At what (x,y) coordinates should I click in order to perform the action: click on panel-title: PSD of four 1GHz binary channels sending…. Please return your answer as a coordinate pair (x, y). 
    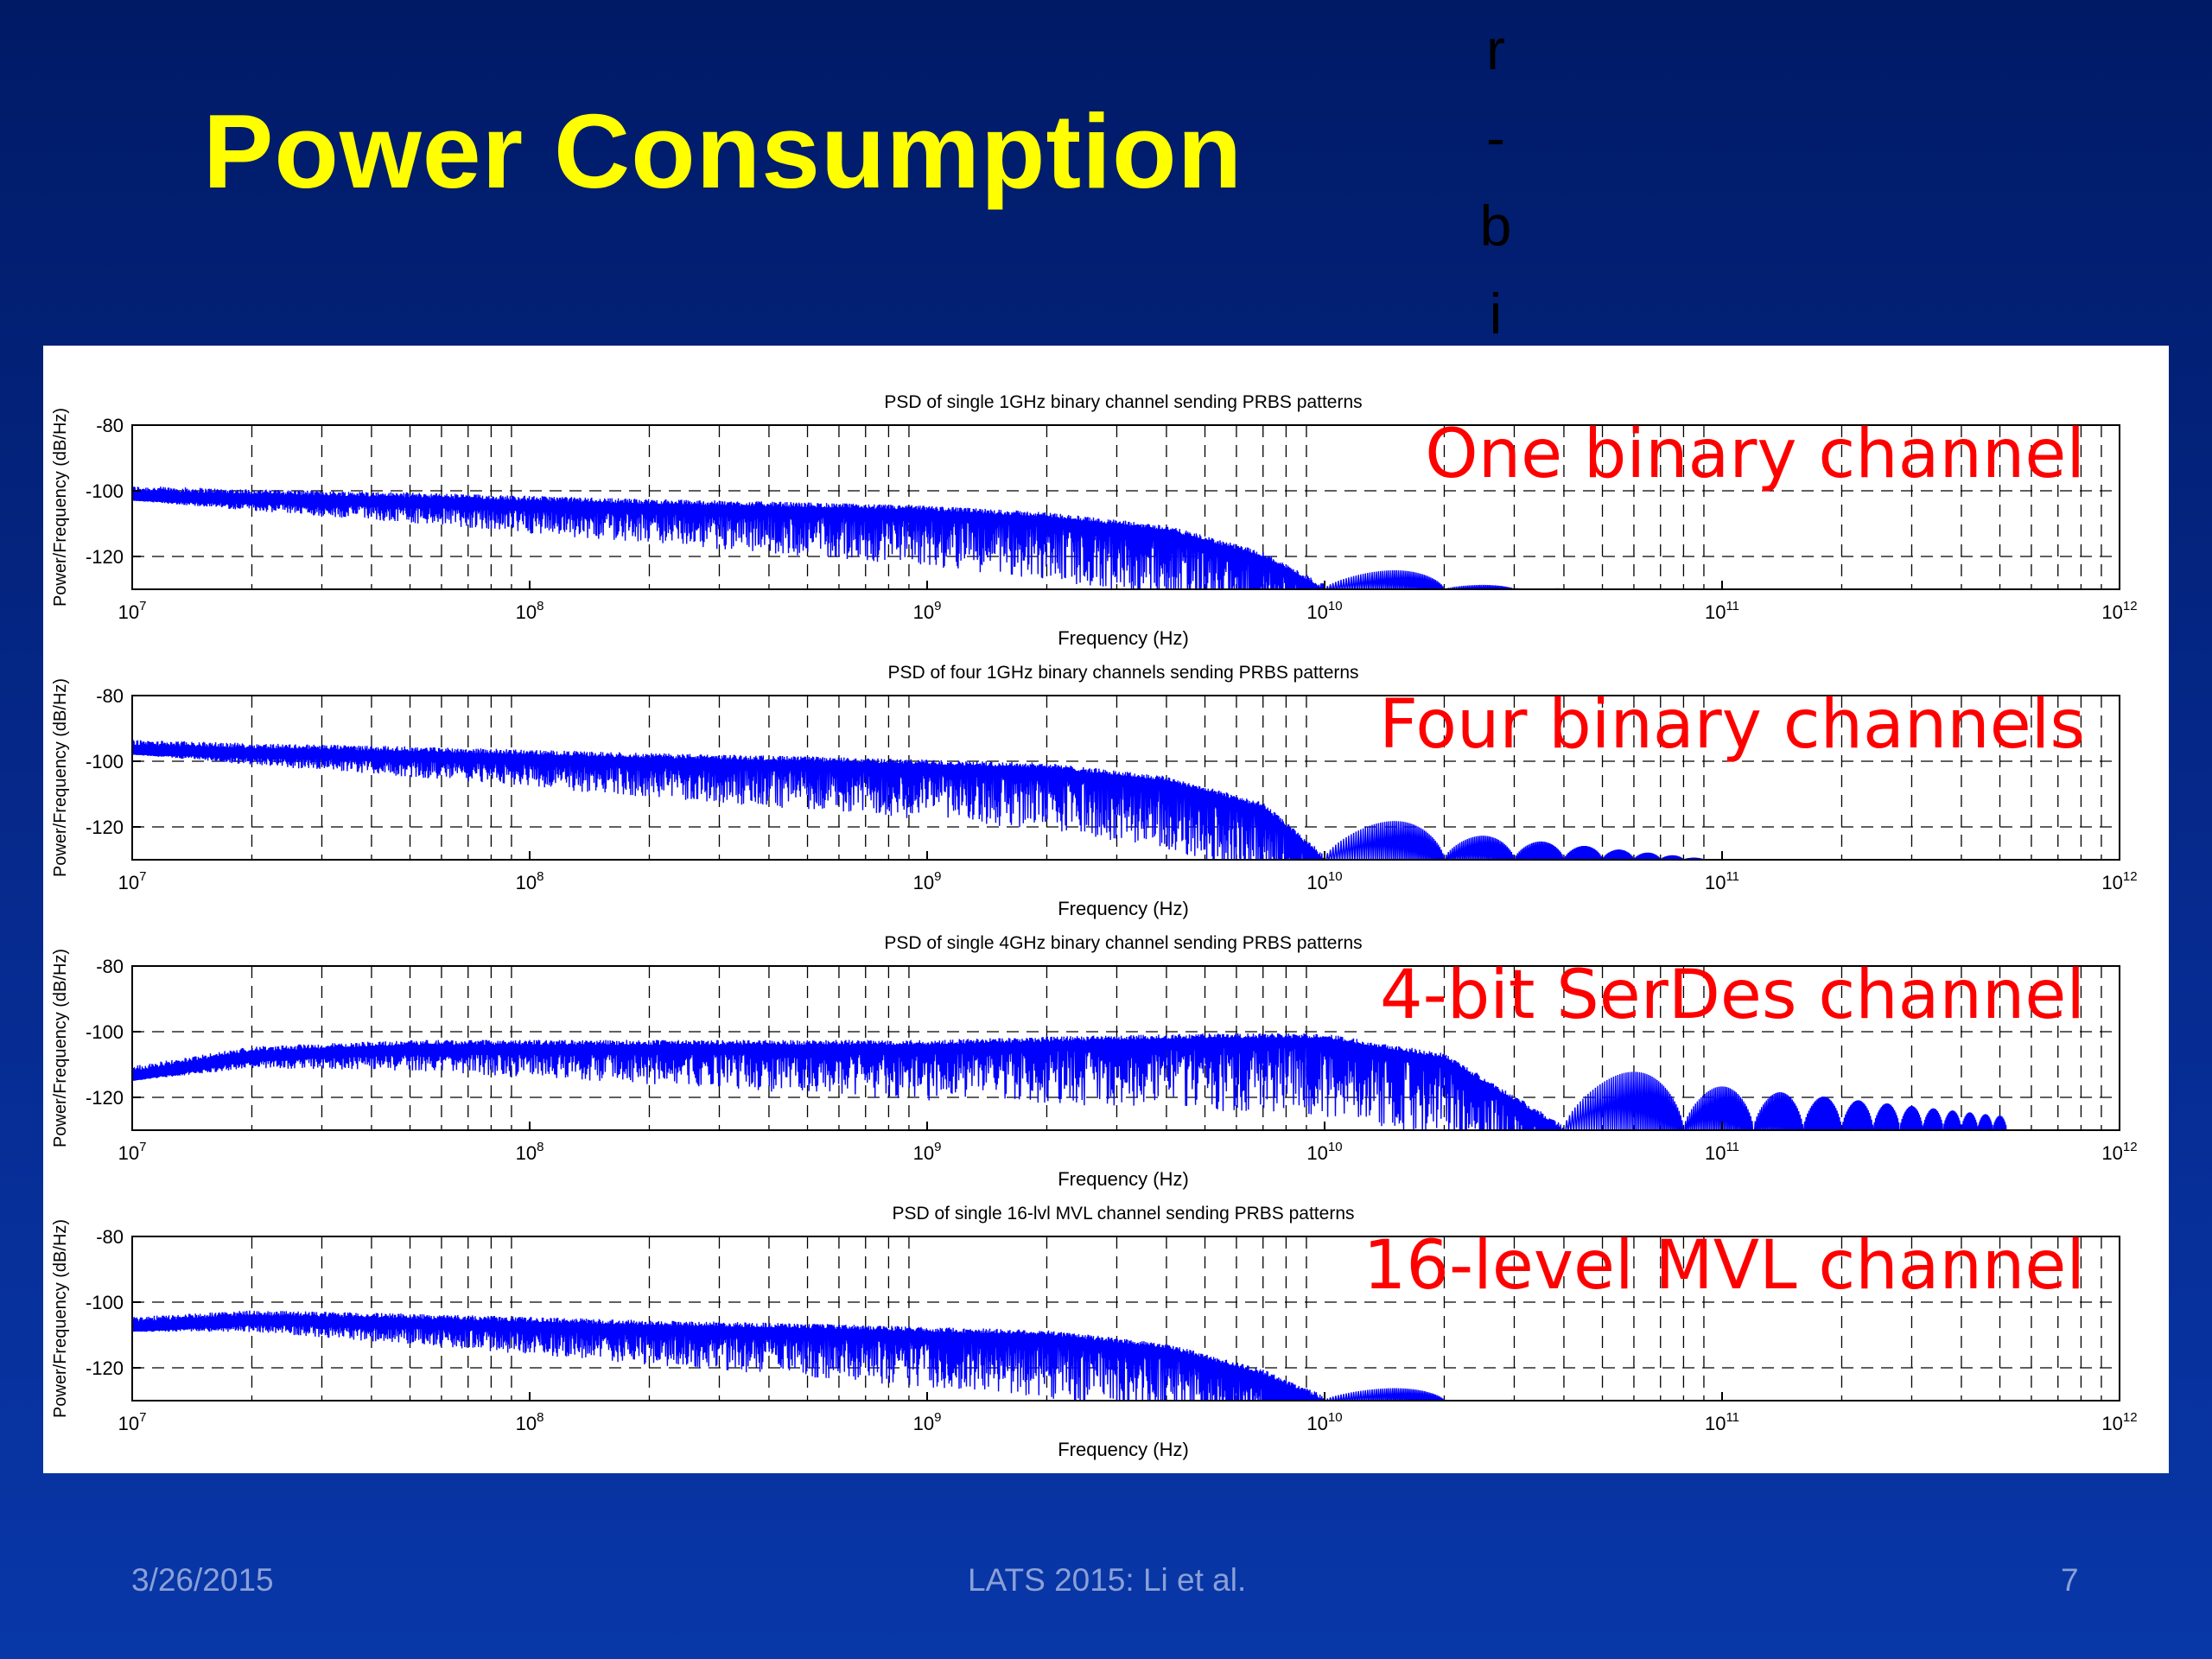
    Looking at the image, I should click on (1122, 673).